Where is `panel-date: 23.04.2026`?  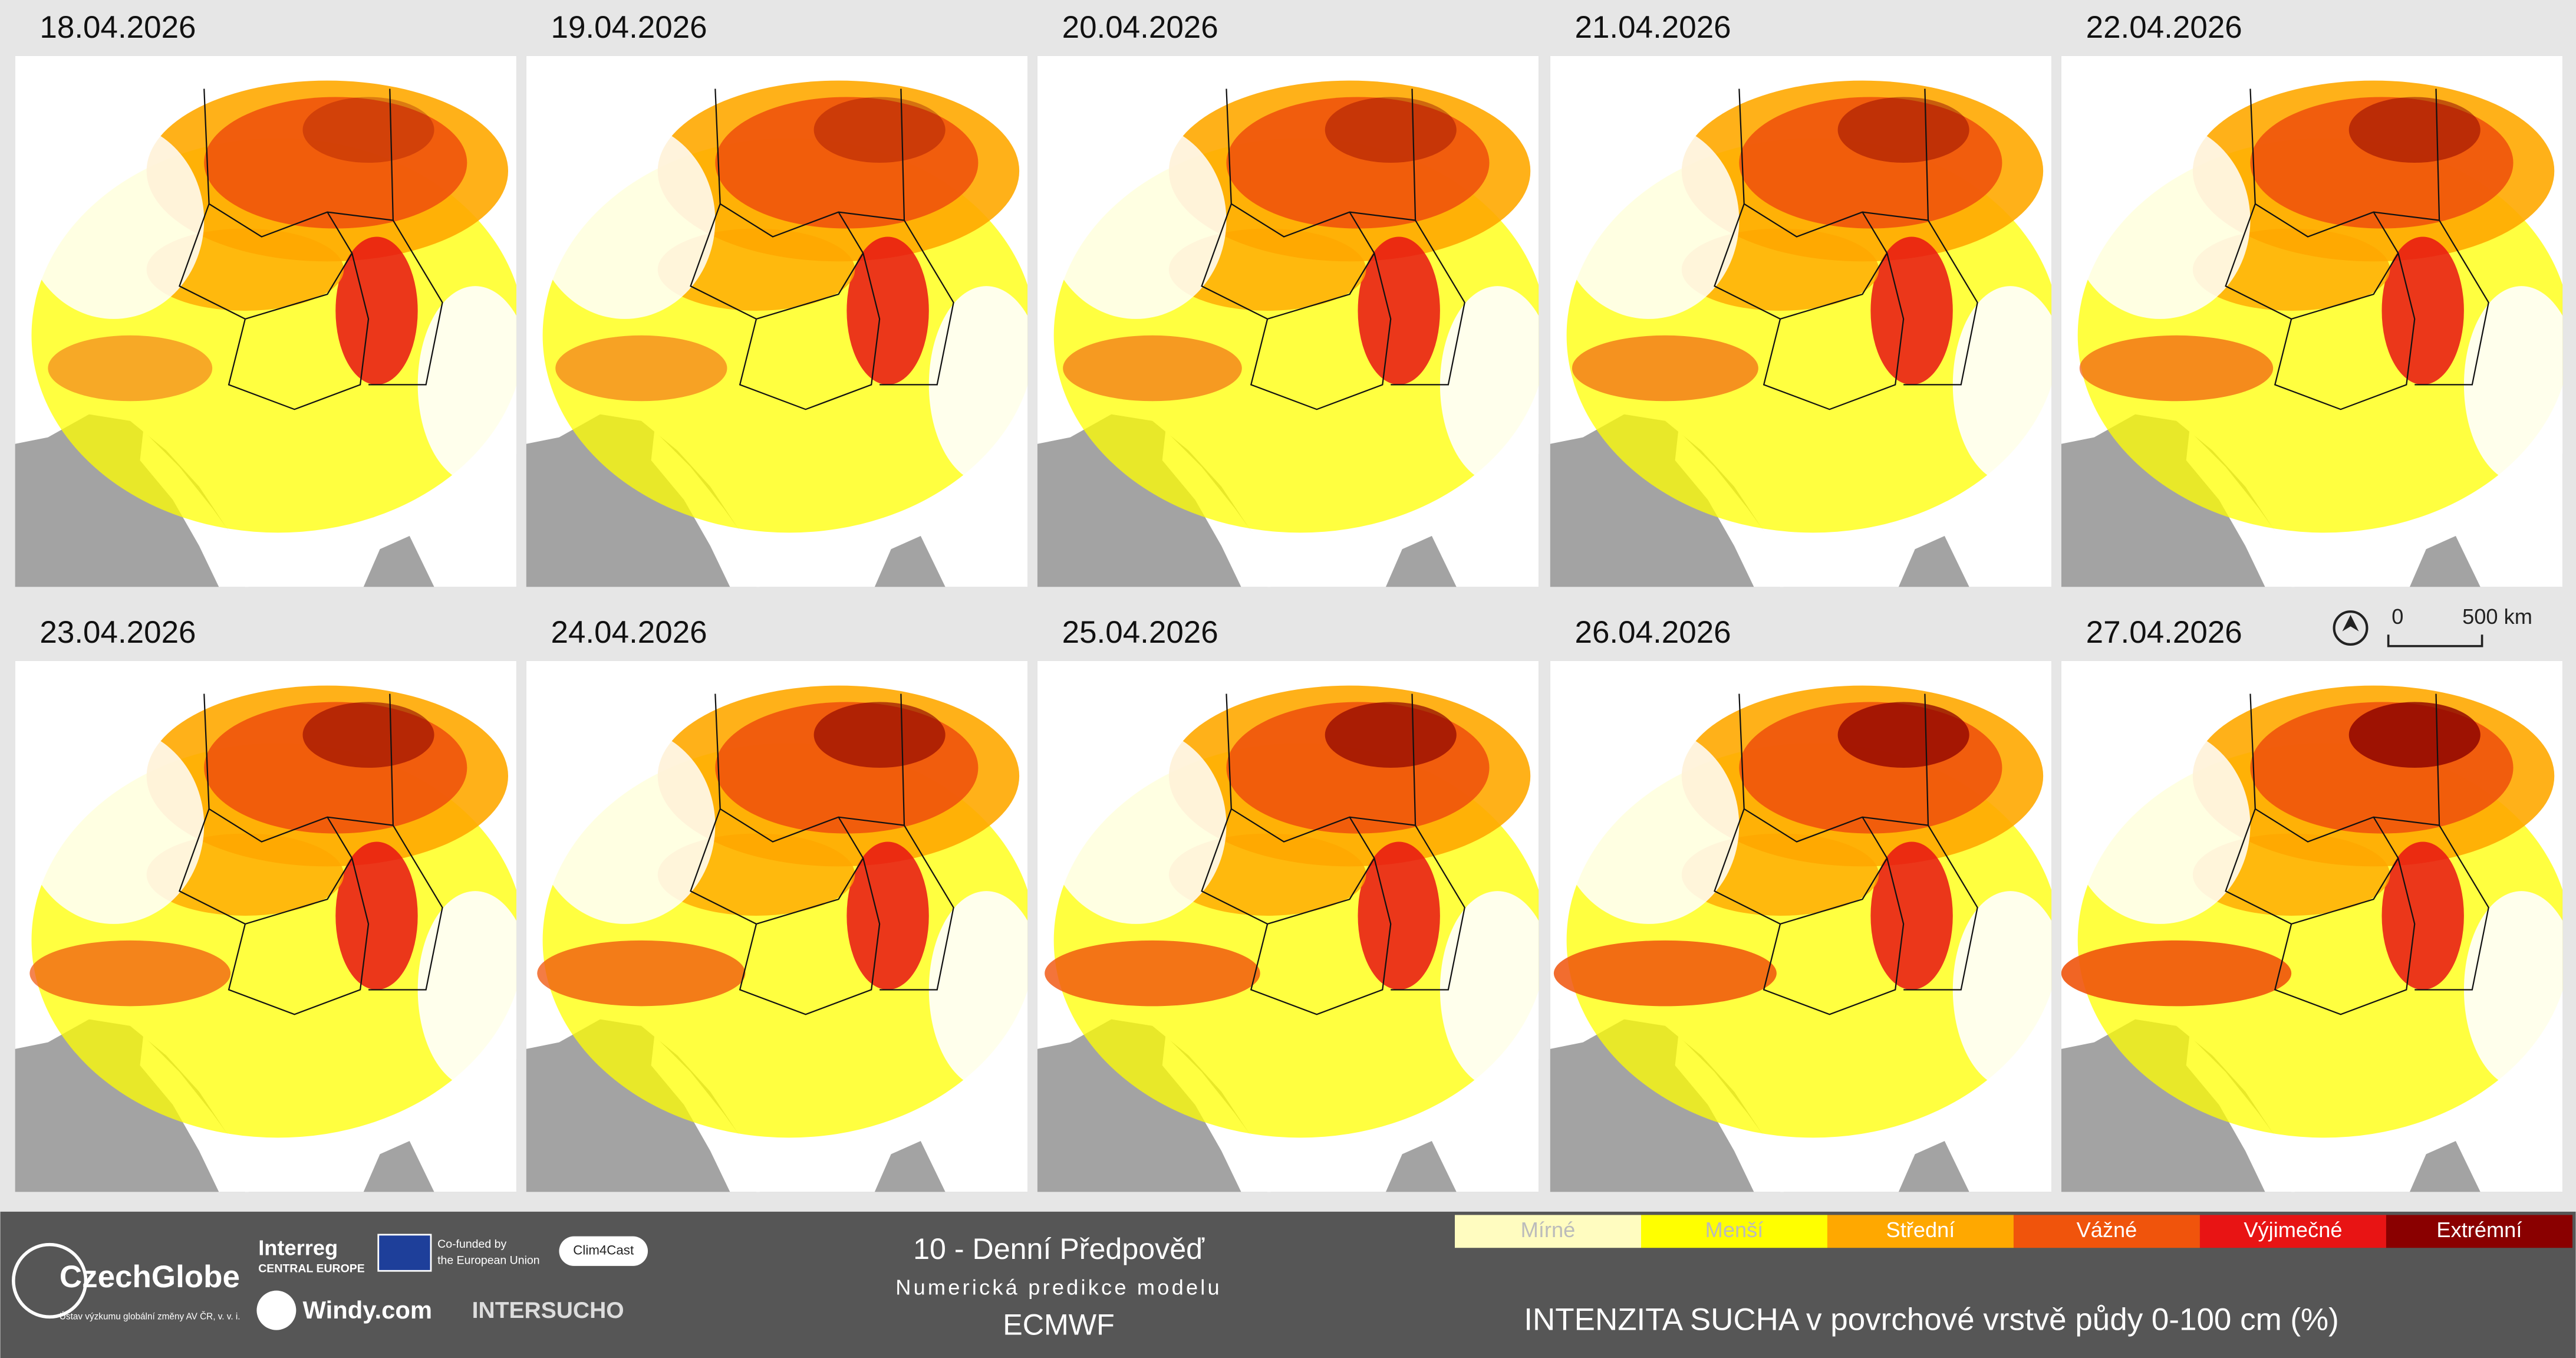 panel-date: 23.04.2026 is located at coordinates (117, 632).